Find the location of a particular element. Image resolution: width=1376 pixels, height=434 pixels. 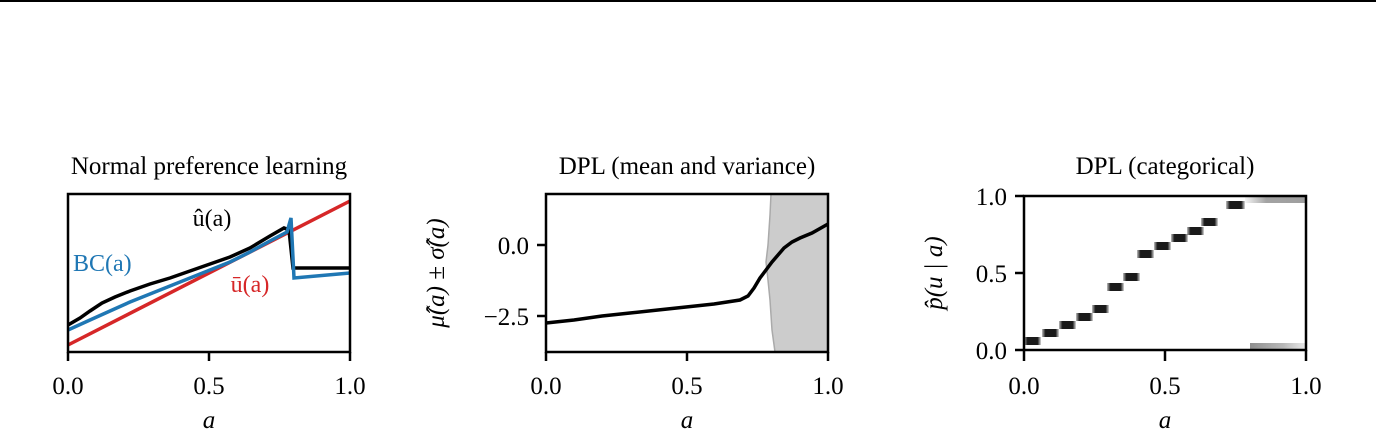

p3-xlabel: a is located at coordinates (1165, 420).